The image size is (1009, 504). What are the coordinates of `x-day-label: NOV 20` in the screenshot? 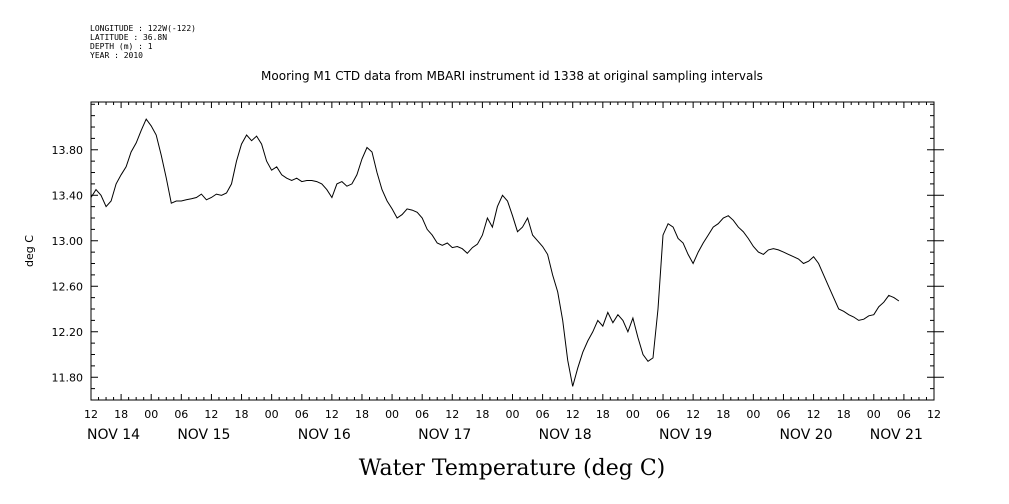 It's located at (805, 435).